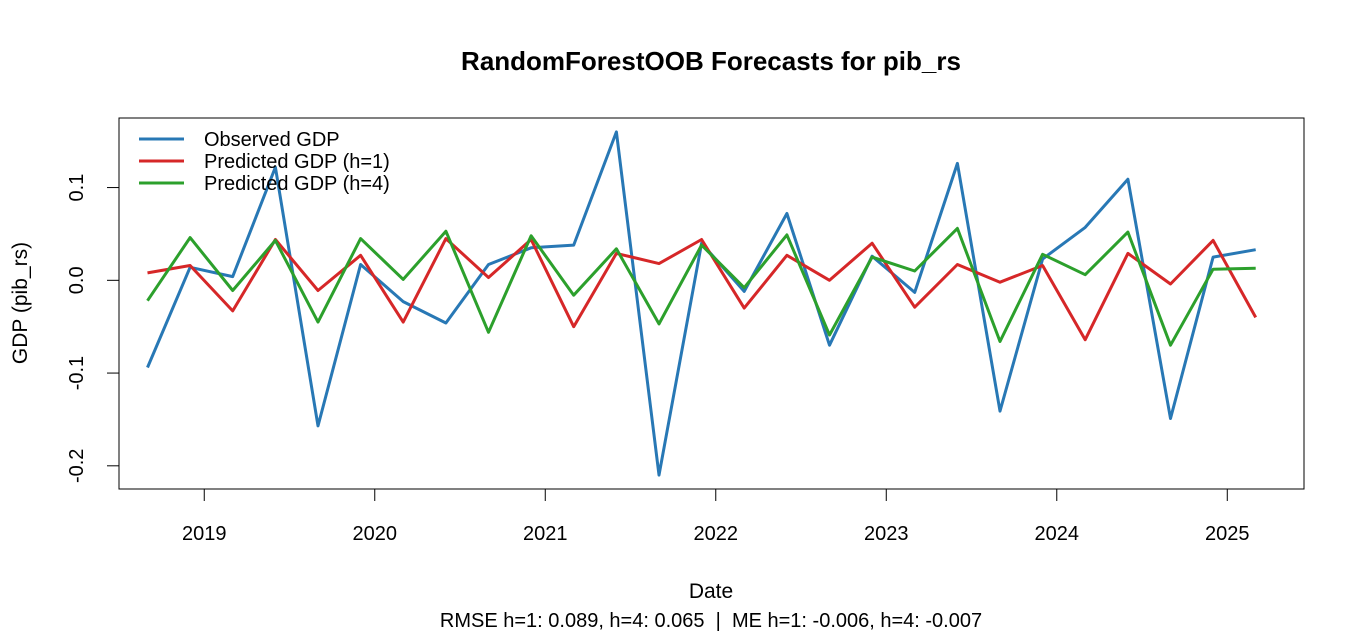 This screenshot has height=636, width=1365. What do you see at coordinates (545, 534) in the screenshot?
I see `x-tick-label: 2021` at bounding box center [545, 534].